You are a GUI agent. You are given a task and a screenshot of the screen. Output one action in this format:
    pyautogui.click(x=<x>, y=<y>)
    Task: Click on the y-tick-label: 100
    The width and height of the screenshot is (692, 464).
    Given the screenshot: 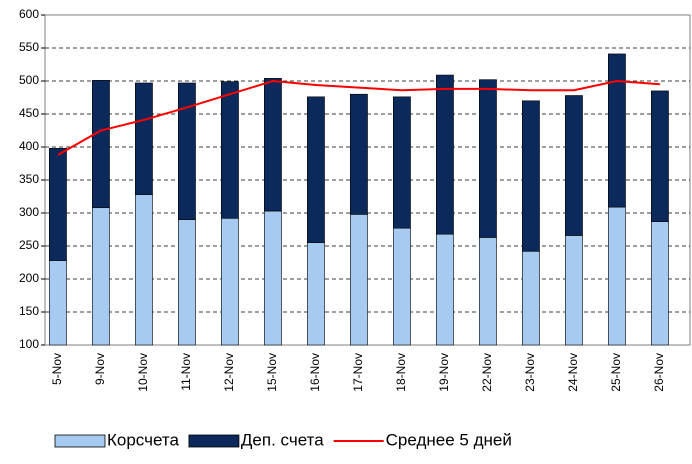 What is the action you would take?
    pyautogui.click(x=29, y=344)
    